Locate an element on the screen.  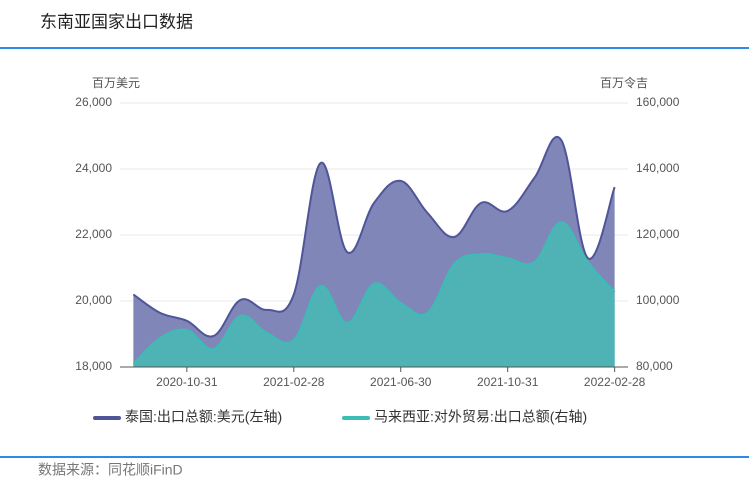
source: 数据来源：同花顺iFinD is located at coordinates (110, 470).